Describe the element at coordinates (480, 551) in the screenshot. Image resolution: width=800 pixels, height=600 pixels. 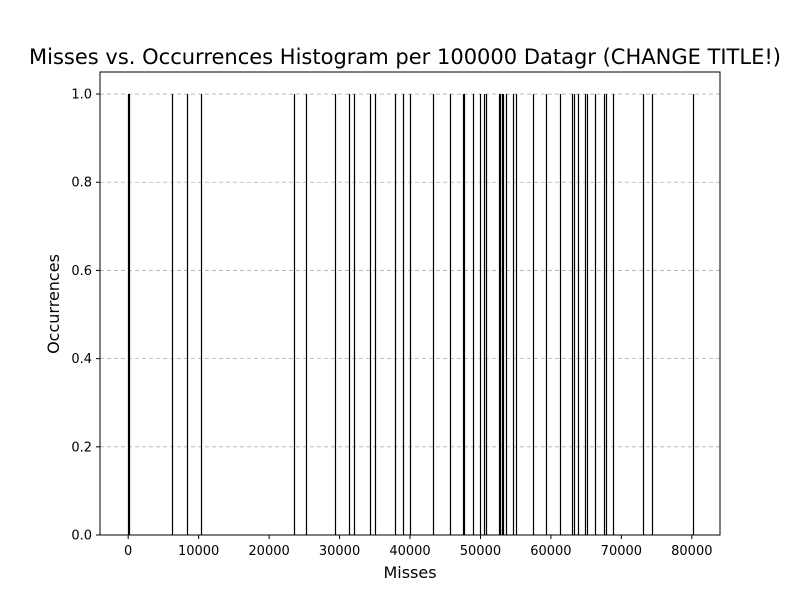
I see `x-tick-label: 50000` at that location.